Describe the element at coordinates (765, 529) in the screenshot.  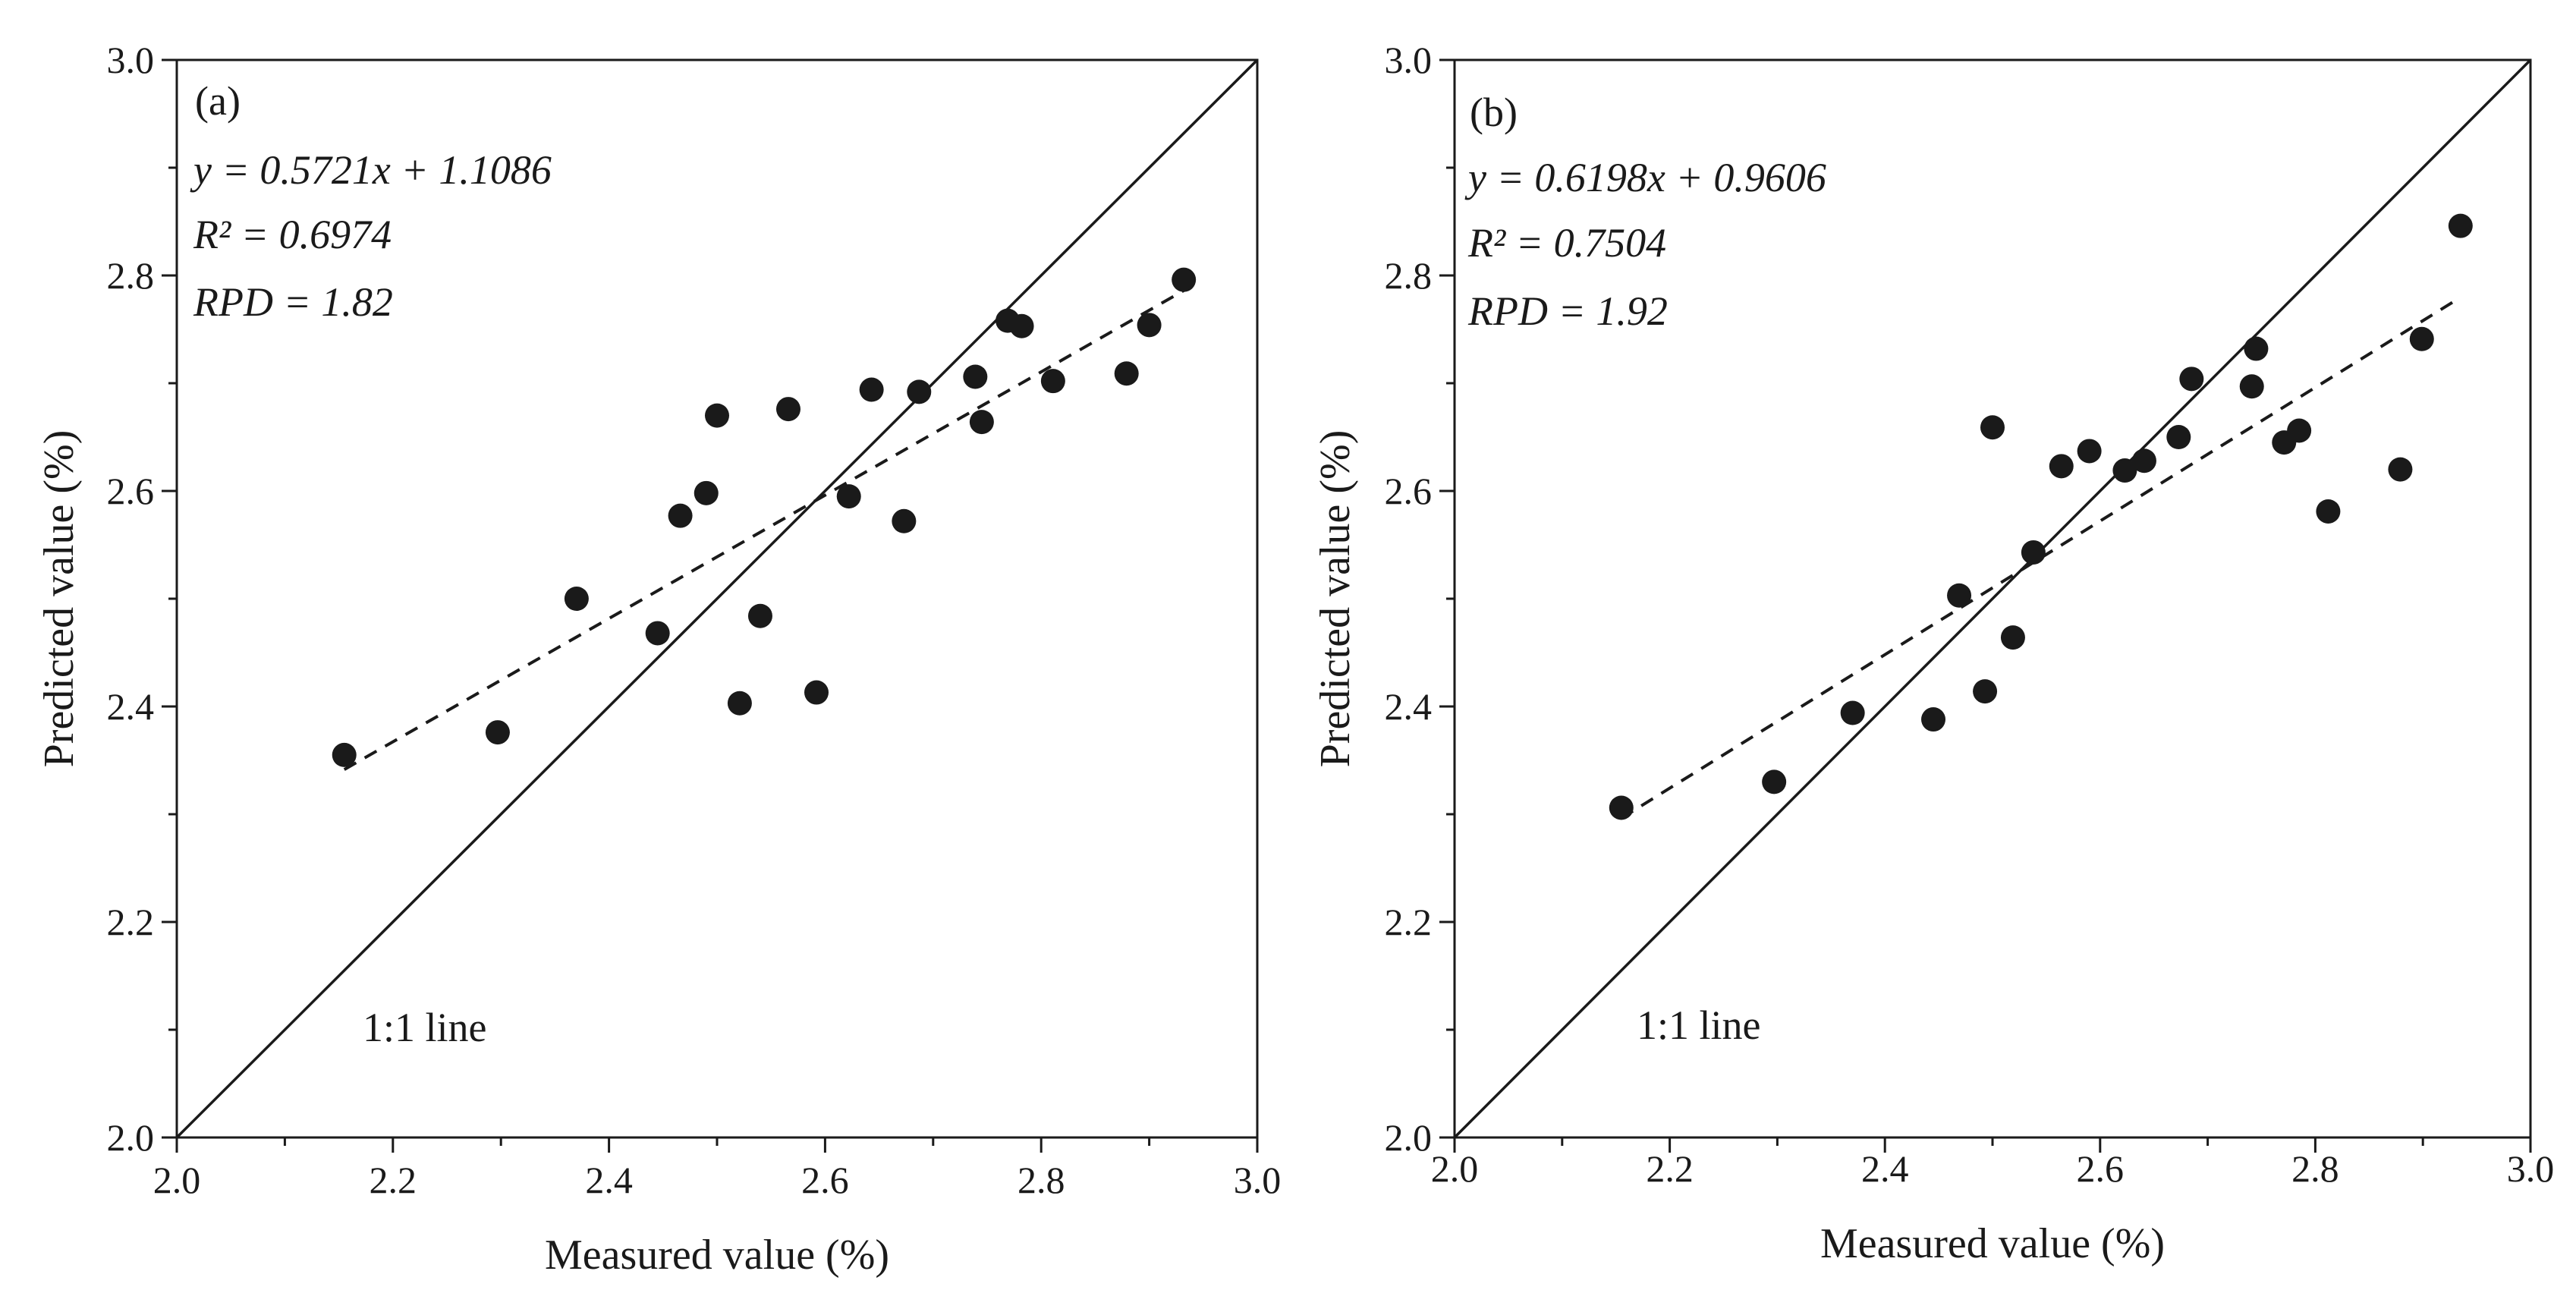
I see `regression-fit-line` at that location.